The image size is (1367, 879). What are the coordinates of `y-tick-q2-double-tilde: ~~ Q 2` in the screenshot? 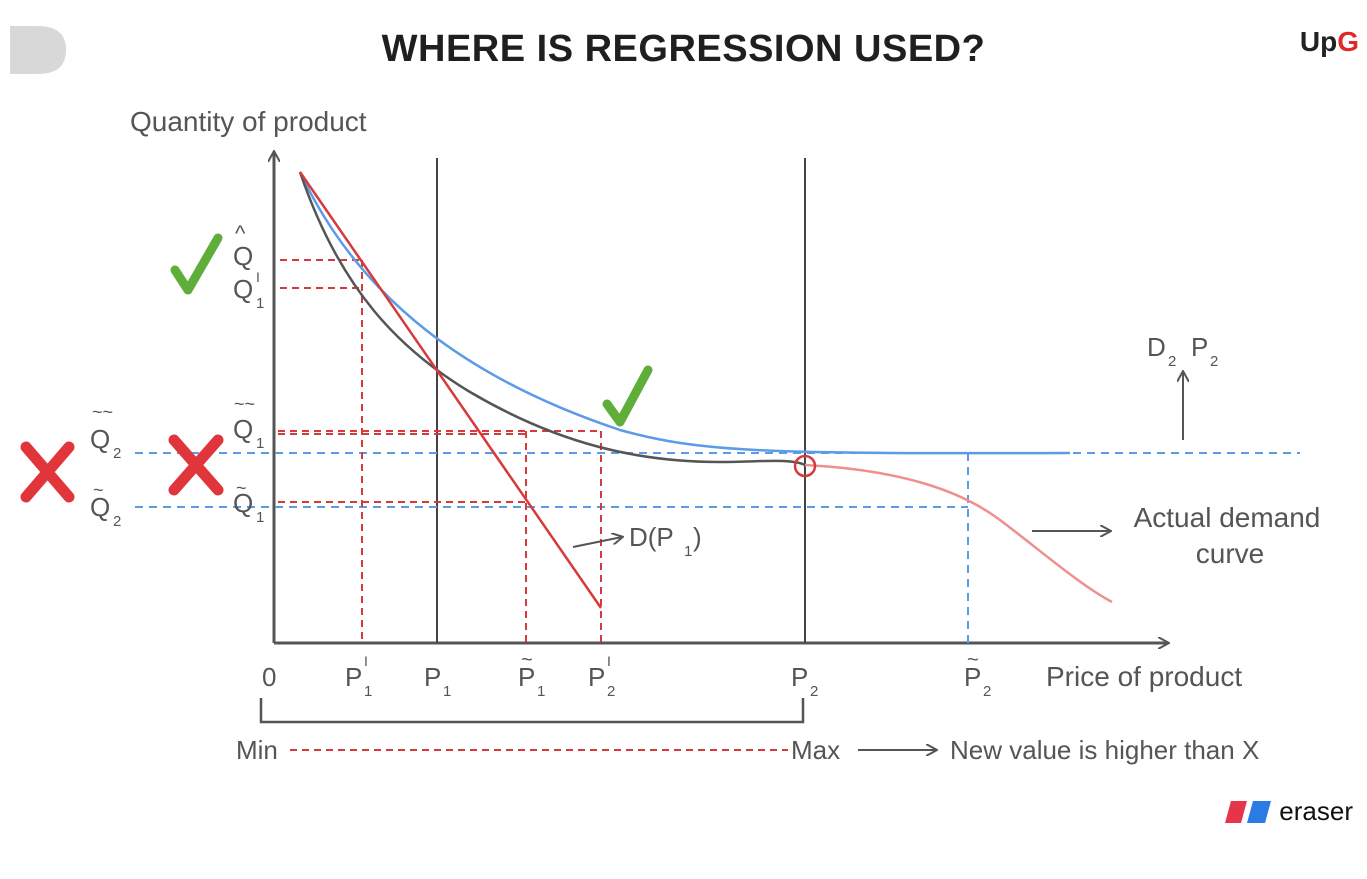 It's located at (105, 432).